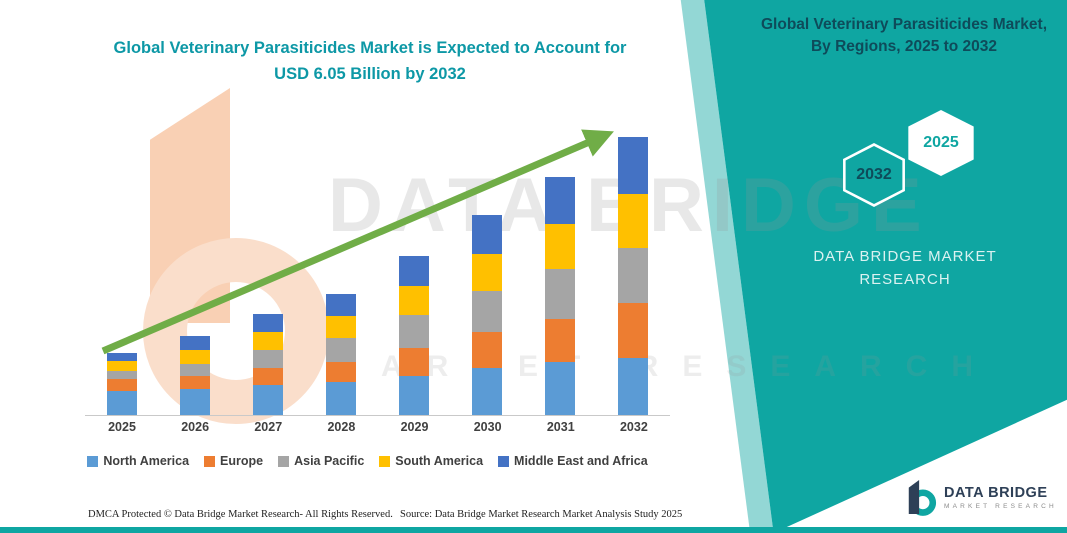 Image resolution: width=1067 pixels, height=533 pixels. What do you see at coordinates (581, 461) in the screenshot?
I see `legend-label: Middle East and Africa` at bounding box center [581, 461].